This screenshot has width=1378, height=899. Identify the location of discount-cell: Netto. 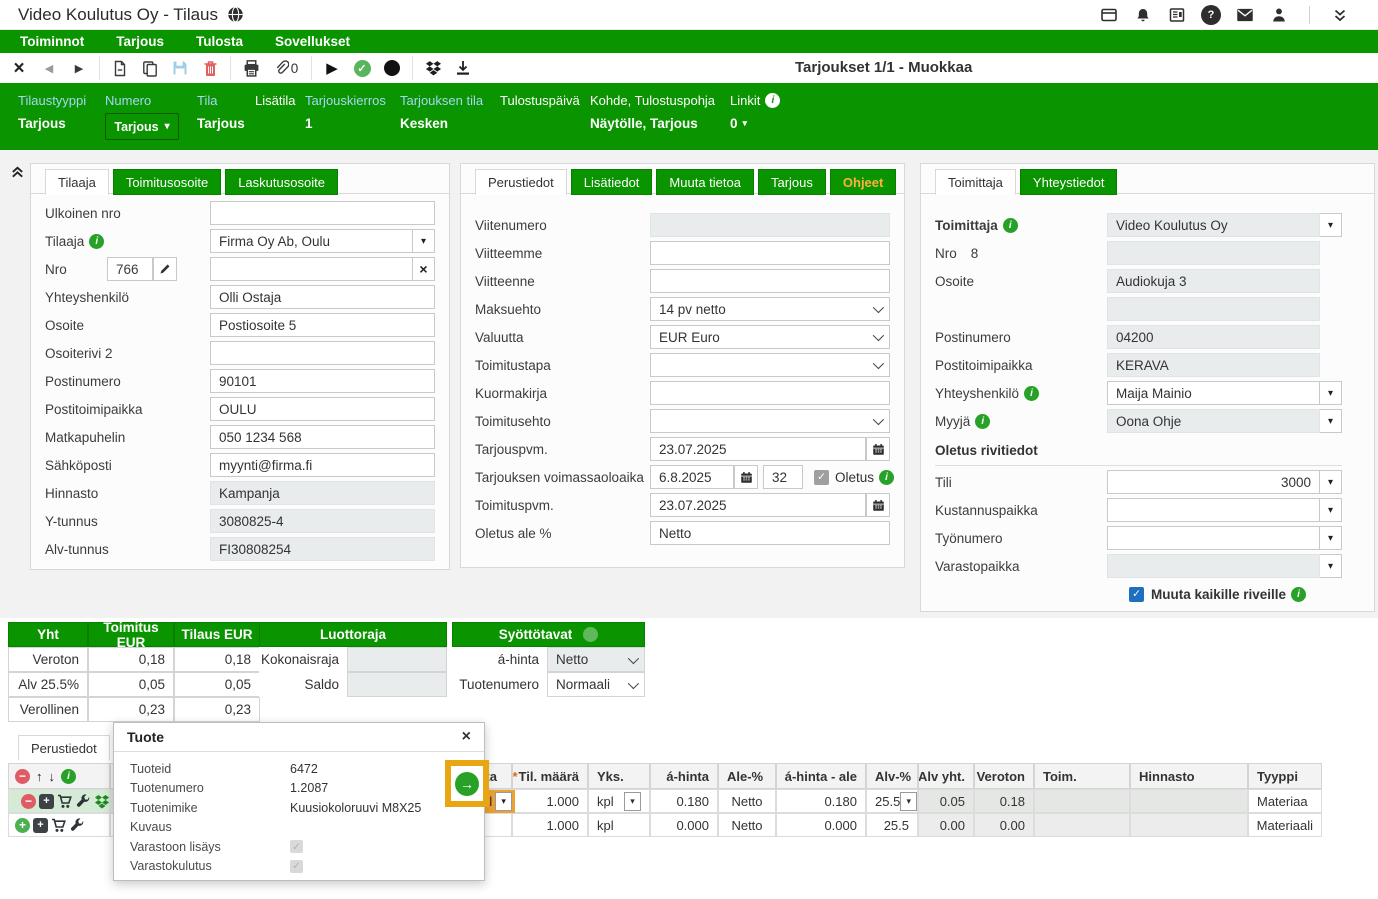
(747, 825).